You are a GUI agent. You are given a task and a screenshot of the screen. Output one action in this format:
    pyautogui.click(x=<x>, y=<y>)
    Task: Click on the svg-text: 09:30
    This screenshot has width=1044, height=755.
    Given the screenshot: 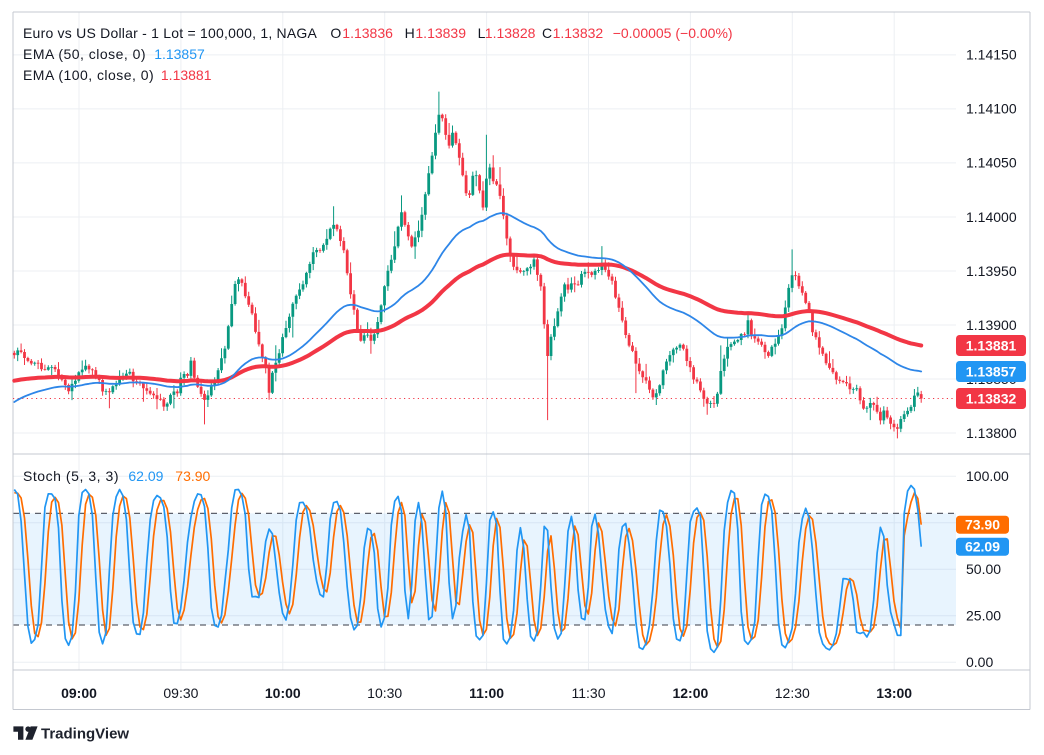 What is the action you would take?
    pyautogui.click(x=180, y=693)
    